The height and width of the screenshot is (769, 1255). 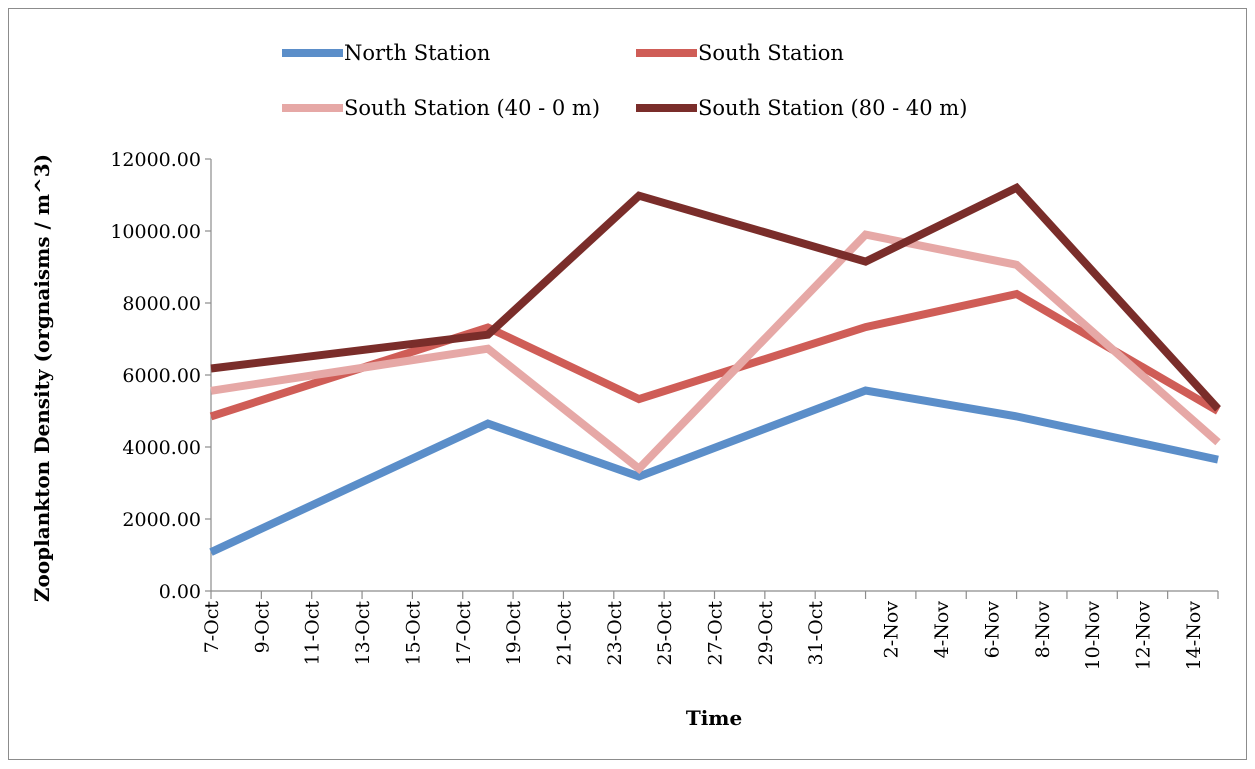 I want to click on x-tick-label: 7-Oct, so click(x=212, y=627).